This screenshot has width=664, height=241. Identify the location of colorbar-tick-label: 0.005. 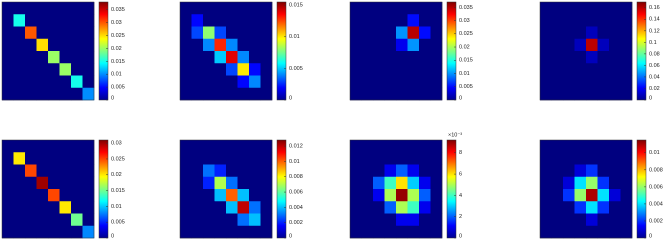
(296, 69).